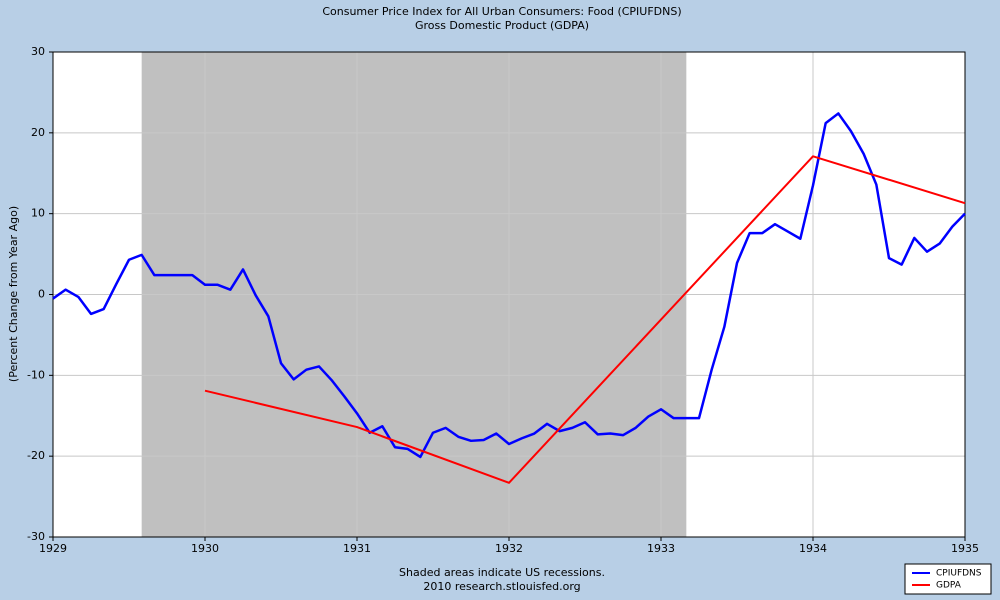 The image size is (1000, 600). Describe the element at coordinates (36, 455) in the screenshot. I see `y-tick-label: -20` at that location.